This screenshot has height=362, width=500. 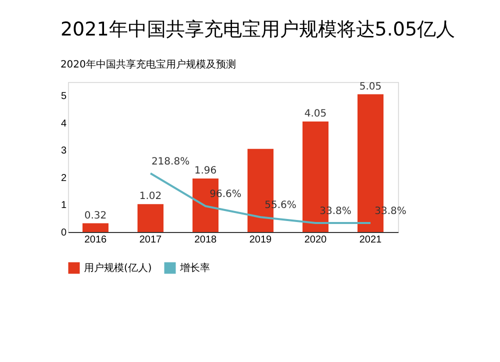 I want to click on legend-label: 增长率, so click(x=194, y=268).